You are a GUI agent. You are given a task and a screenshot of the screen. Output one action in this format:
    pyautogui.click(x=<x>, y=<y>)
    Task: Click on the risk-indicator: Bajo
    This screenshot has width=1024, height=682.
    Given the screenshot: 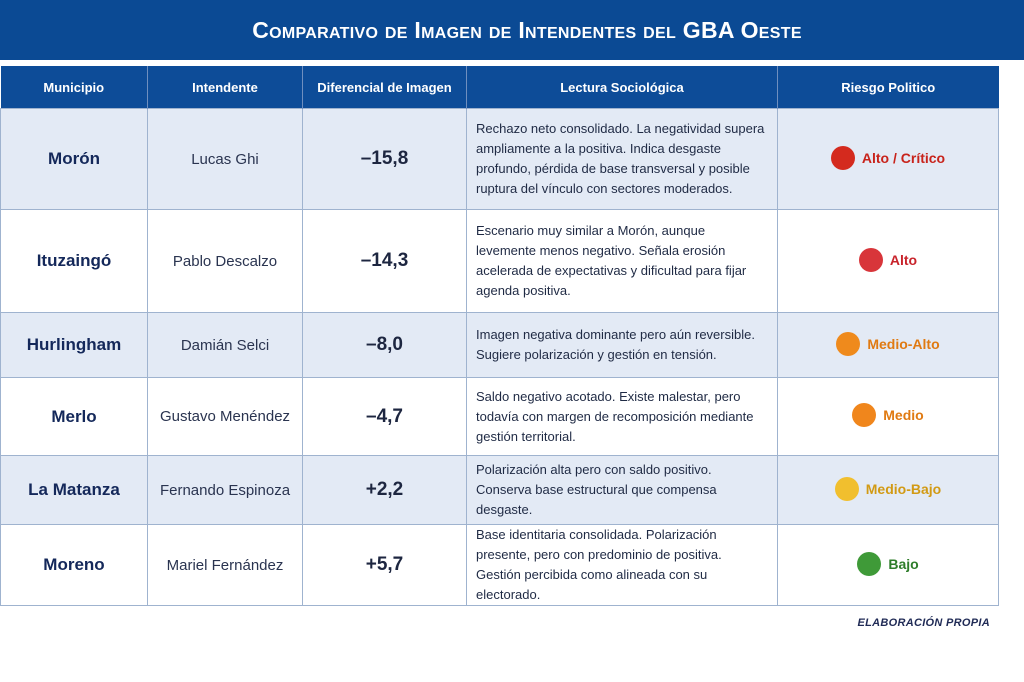 What is the action you would take?
    pyautogui.click(x=888, y=563)
    